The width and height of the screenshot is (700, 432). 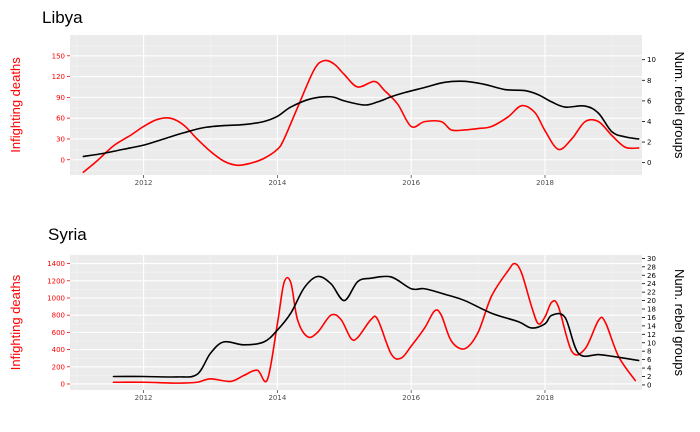 What do you see at coordinates (651, 276) in the screenshot?
I see `syria-right-tick-label: 26` at bounding box center [651, 276].